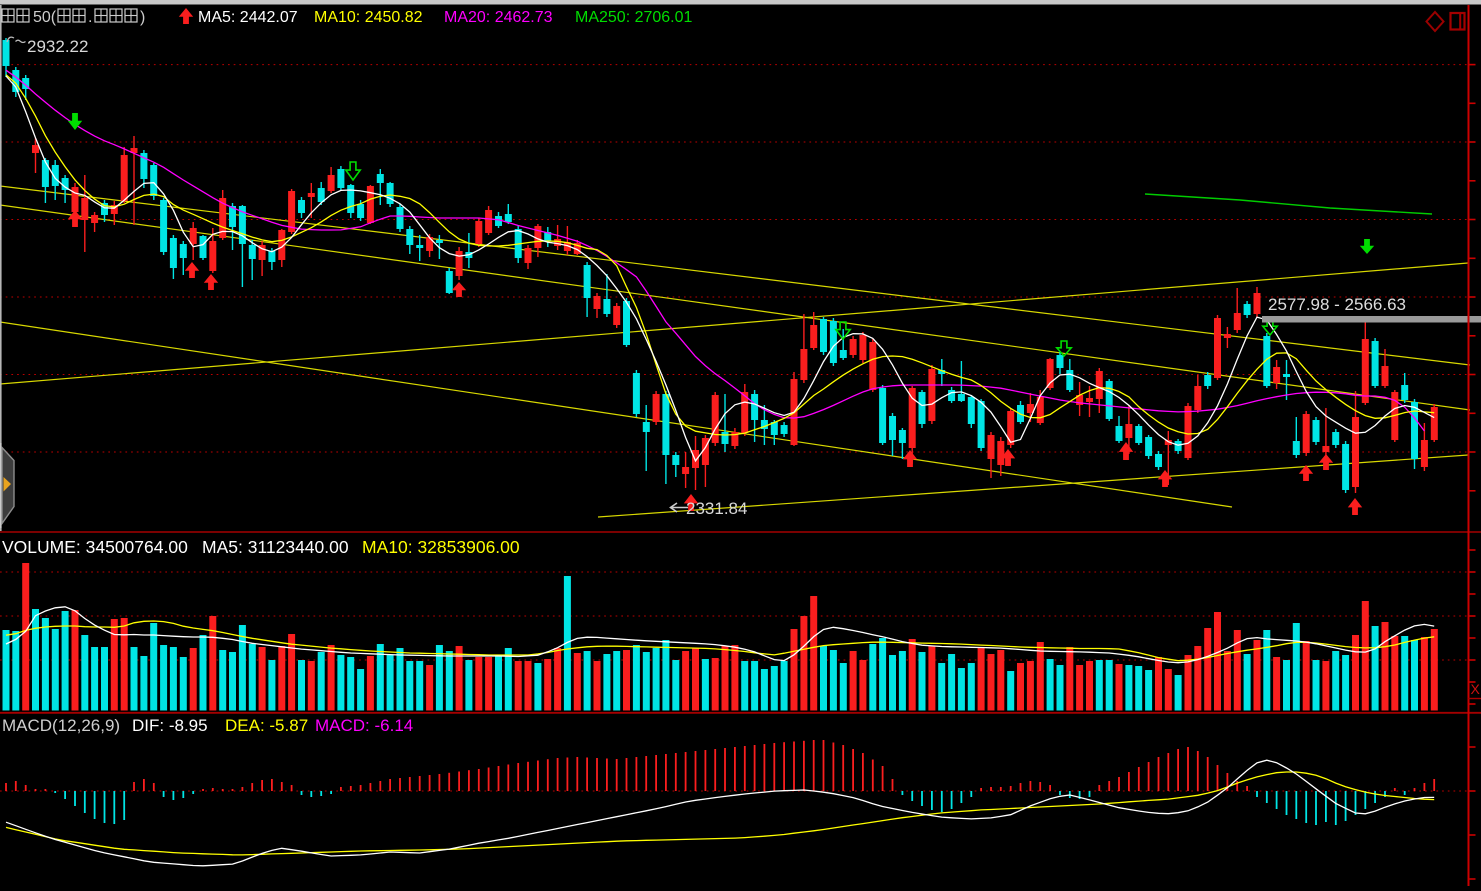  Describe the element at coordinates (275, 547) in the screenshot. I see `svg-text: MA5: 31123440.00` at that location.